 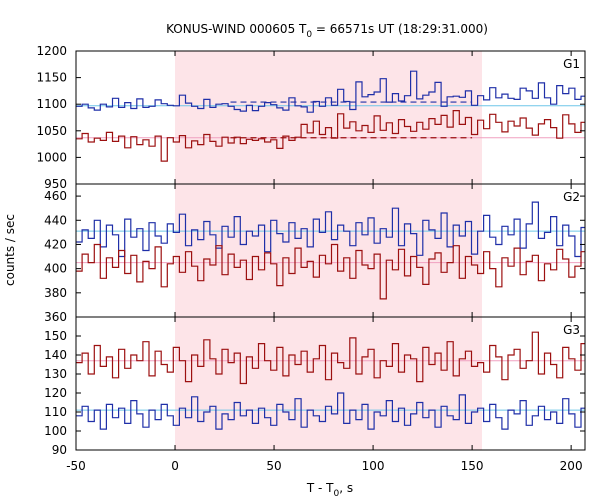 I want to click on y-tick-label: 1200, so click(x=51, y=51).